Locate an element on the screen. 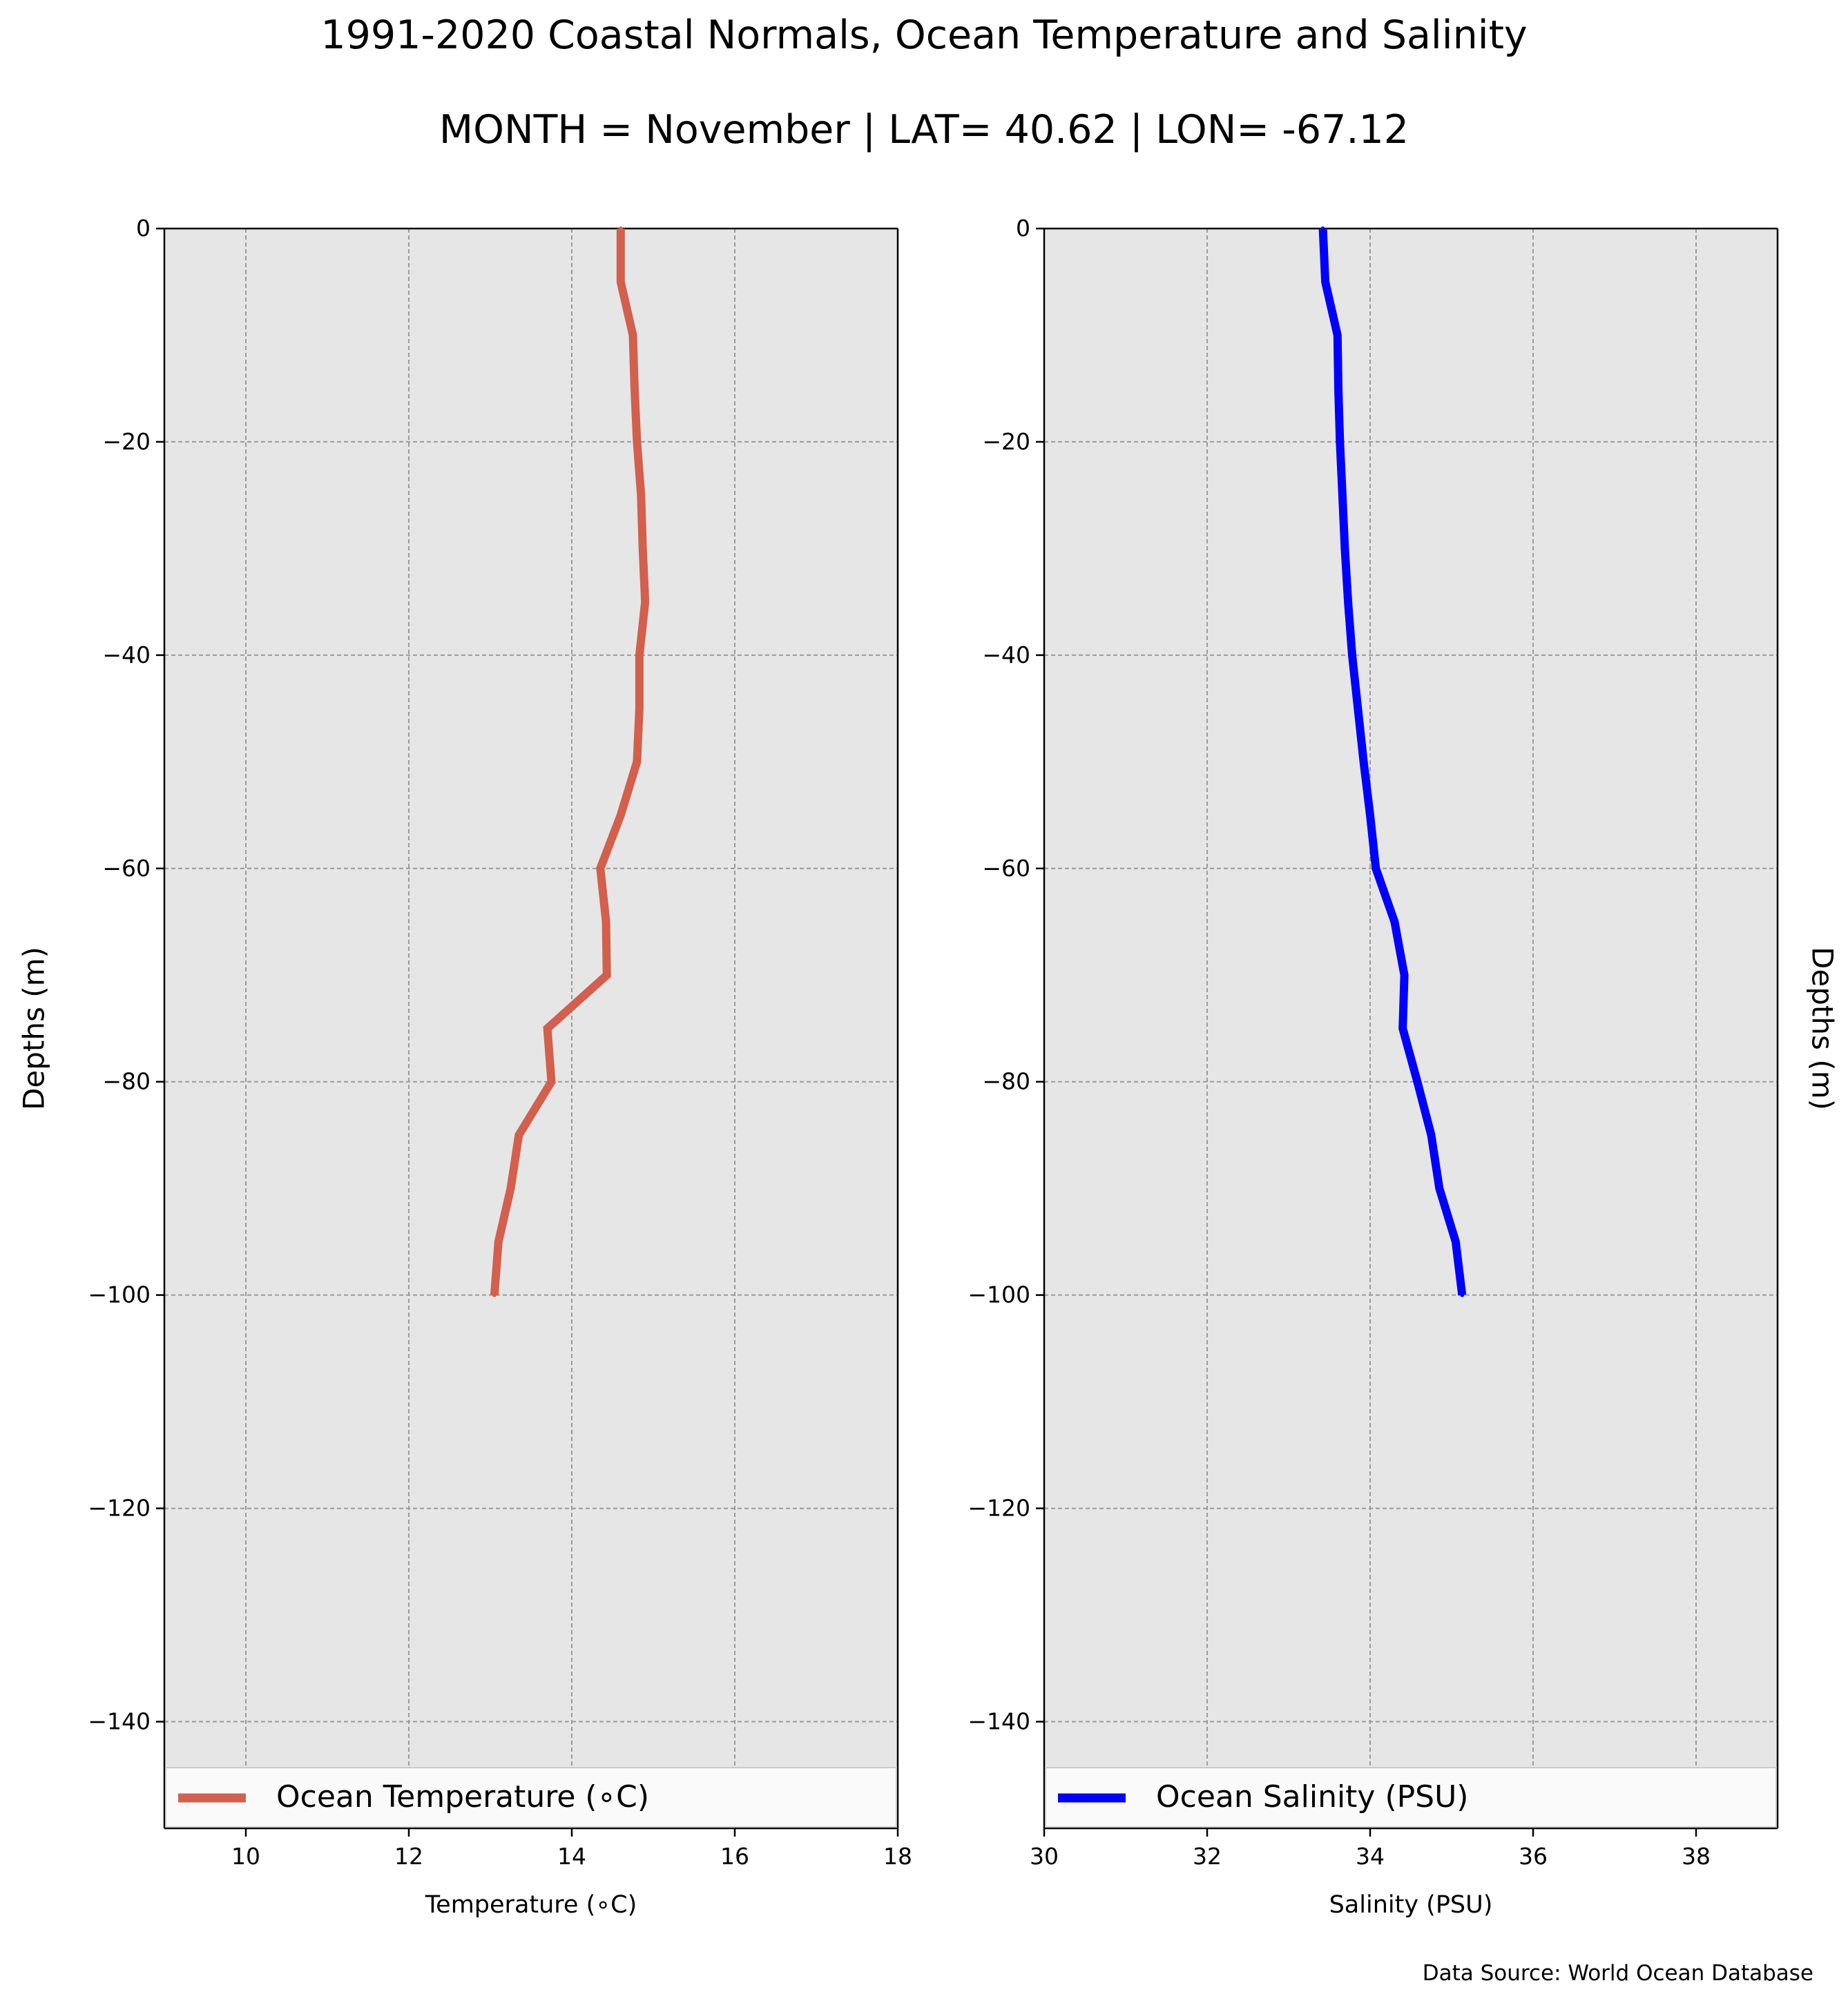  x-tick-label: 16 is located at coordinates (734, 1856).